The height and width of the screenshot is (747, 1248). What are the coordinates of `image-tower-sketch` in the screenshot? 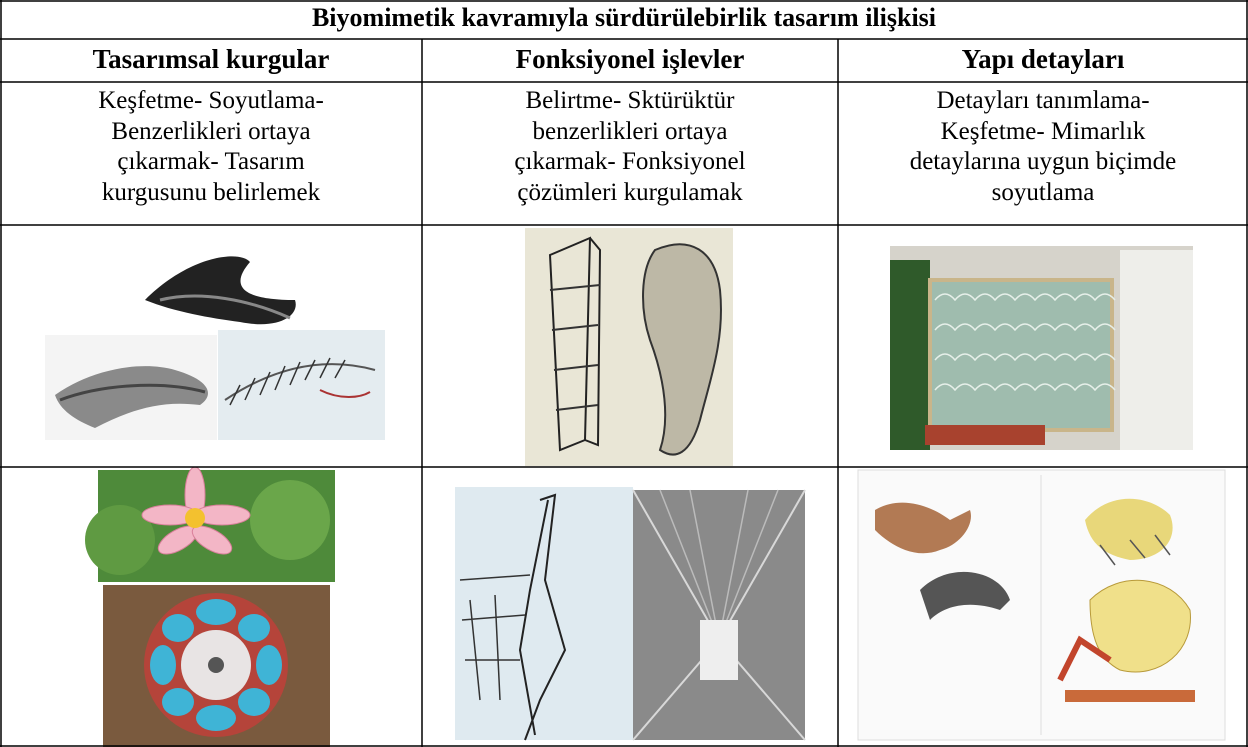 It's located at (629, 347).